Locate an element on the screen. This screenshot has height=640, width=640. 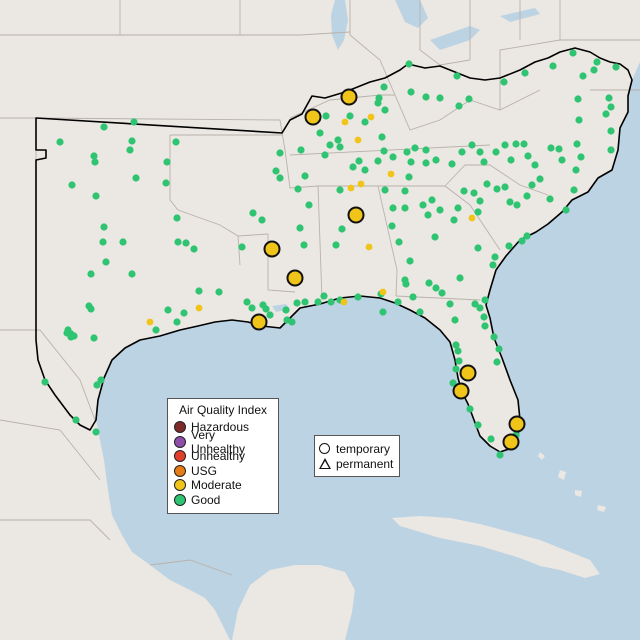
aqi-label-good: Good is located at coordinates (206, 499).